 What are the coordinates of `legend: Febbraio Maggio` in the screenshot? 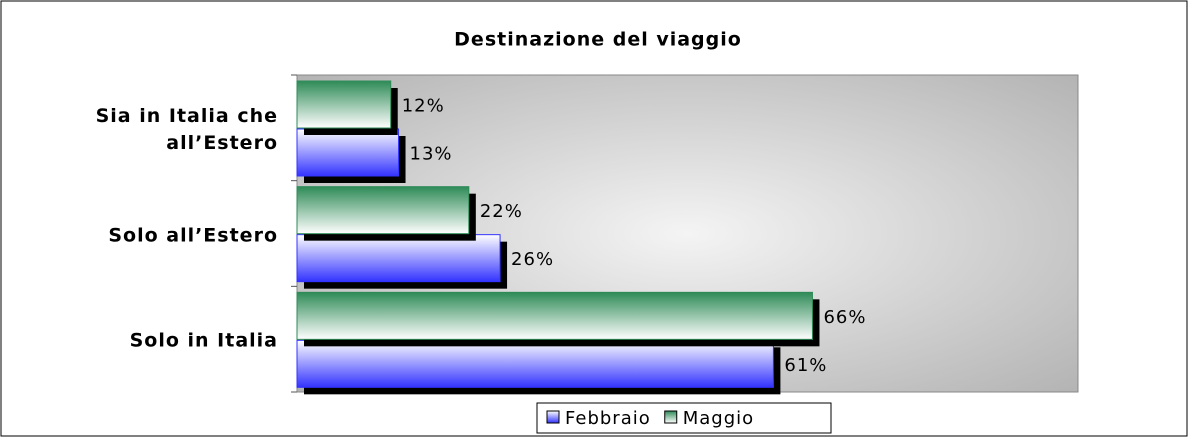 It's located at (684, 418).